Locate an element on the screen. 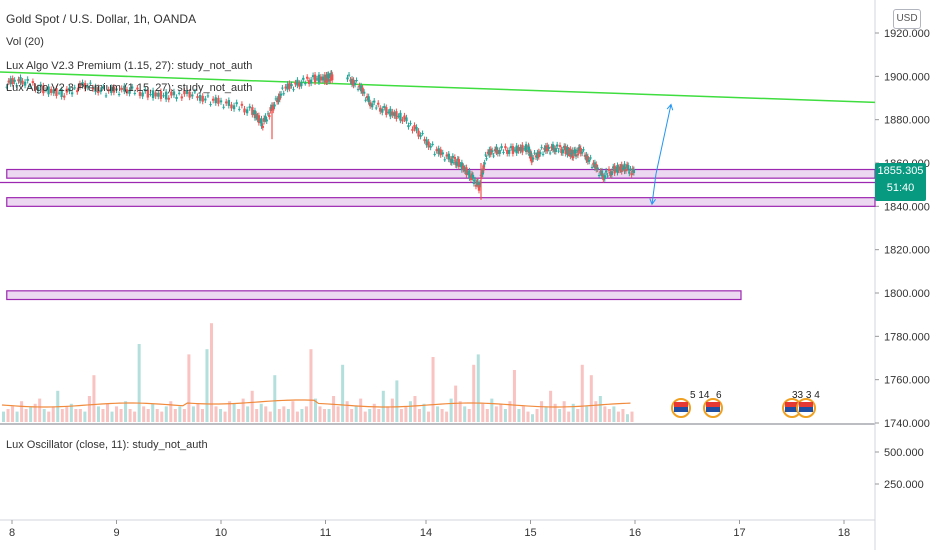  x-tick-label: 11 is located at coordinates (325, 533).